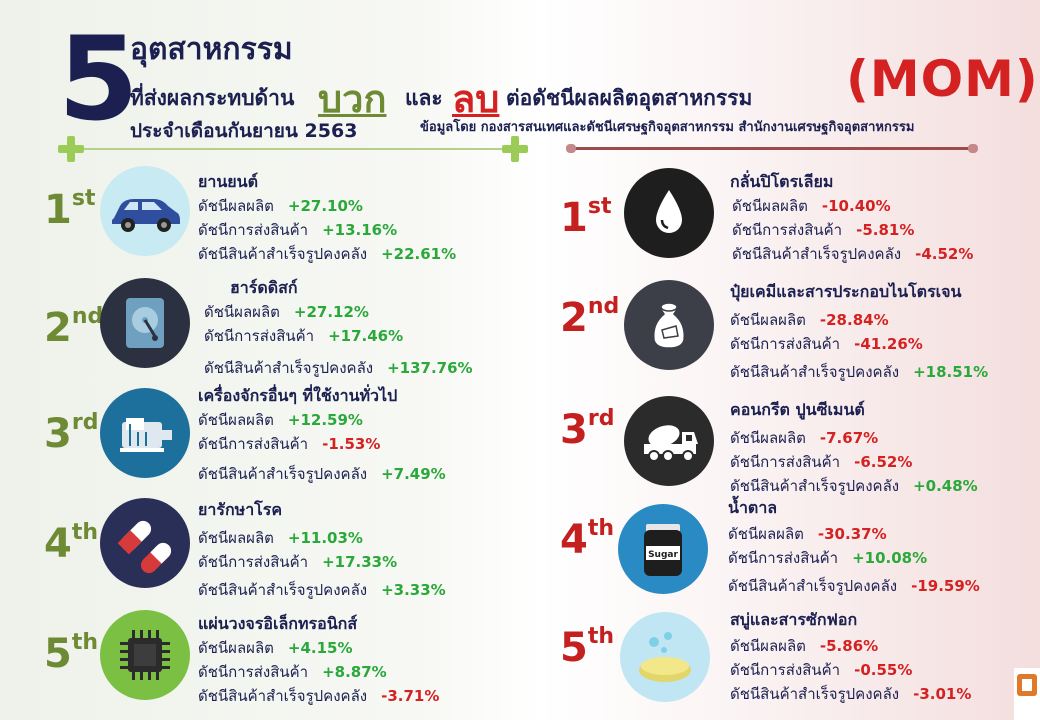 This screenshot has width=1040, height=720. Describe the element at coordinates (587, 429) in the screenshot. I see `rank-negative-3: 3rd` at that location.